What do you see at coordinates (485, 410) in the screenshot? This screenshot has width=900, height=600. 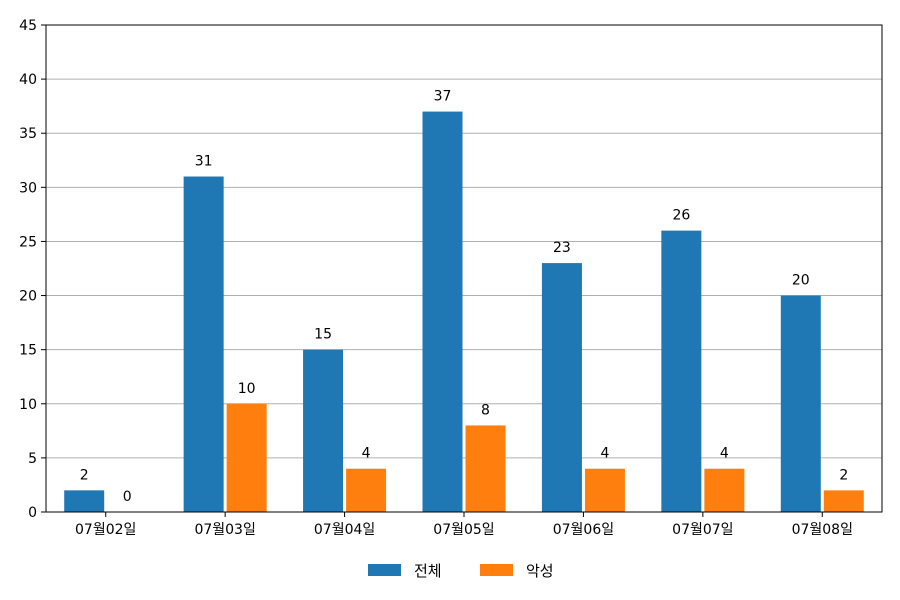 I see `data-label: 8` at bounding box center [485, 410].